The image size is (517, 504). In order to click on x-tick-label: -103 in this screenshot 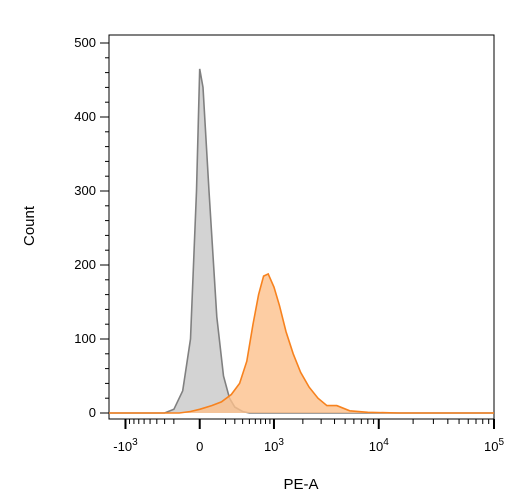, I will do `click(125, 445)`.